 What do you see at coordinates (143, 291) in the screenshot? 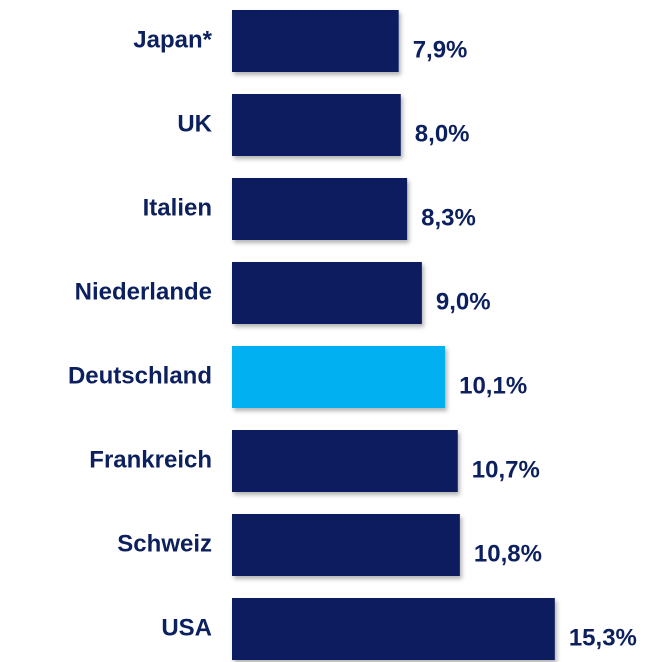
I see `category-label: Niederlande` at bounding box center [143, 291].